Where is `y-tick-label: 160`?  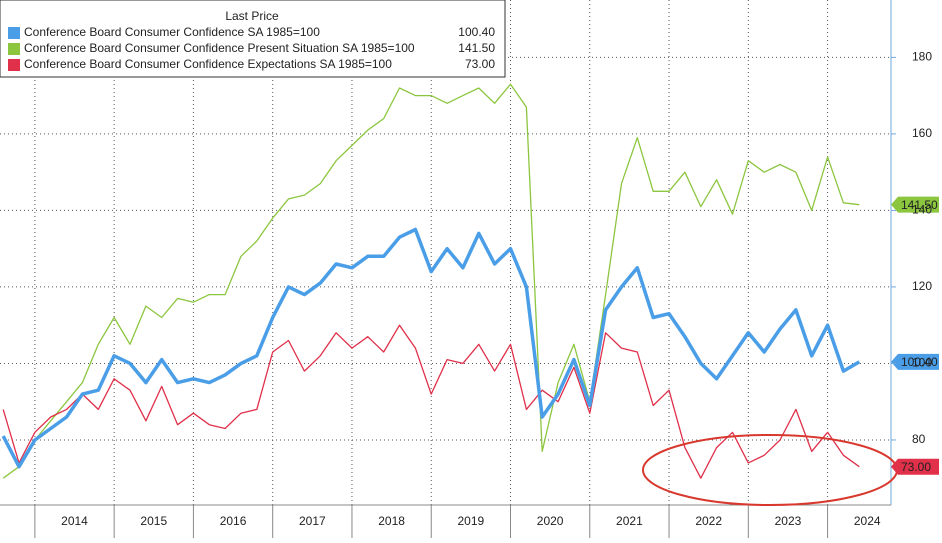 y-tick-label: 160 is located at coordinates (922, 133).